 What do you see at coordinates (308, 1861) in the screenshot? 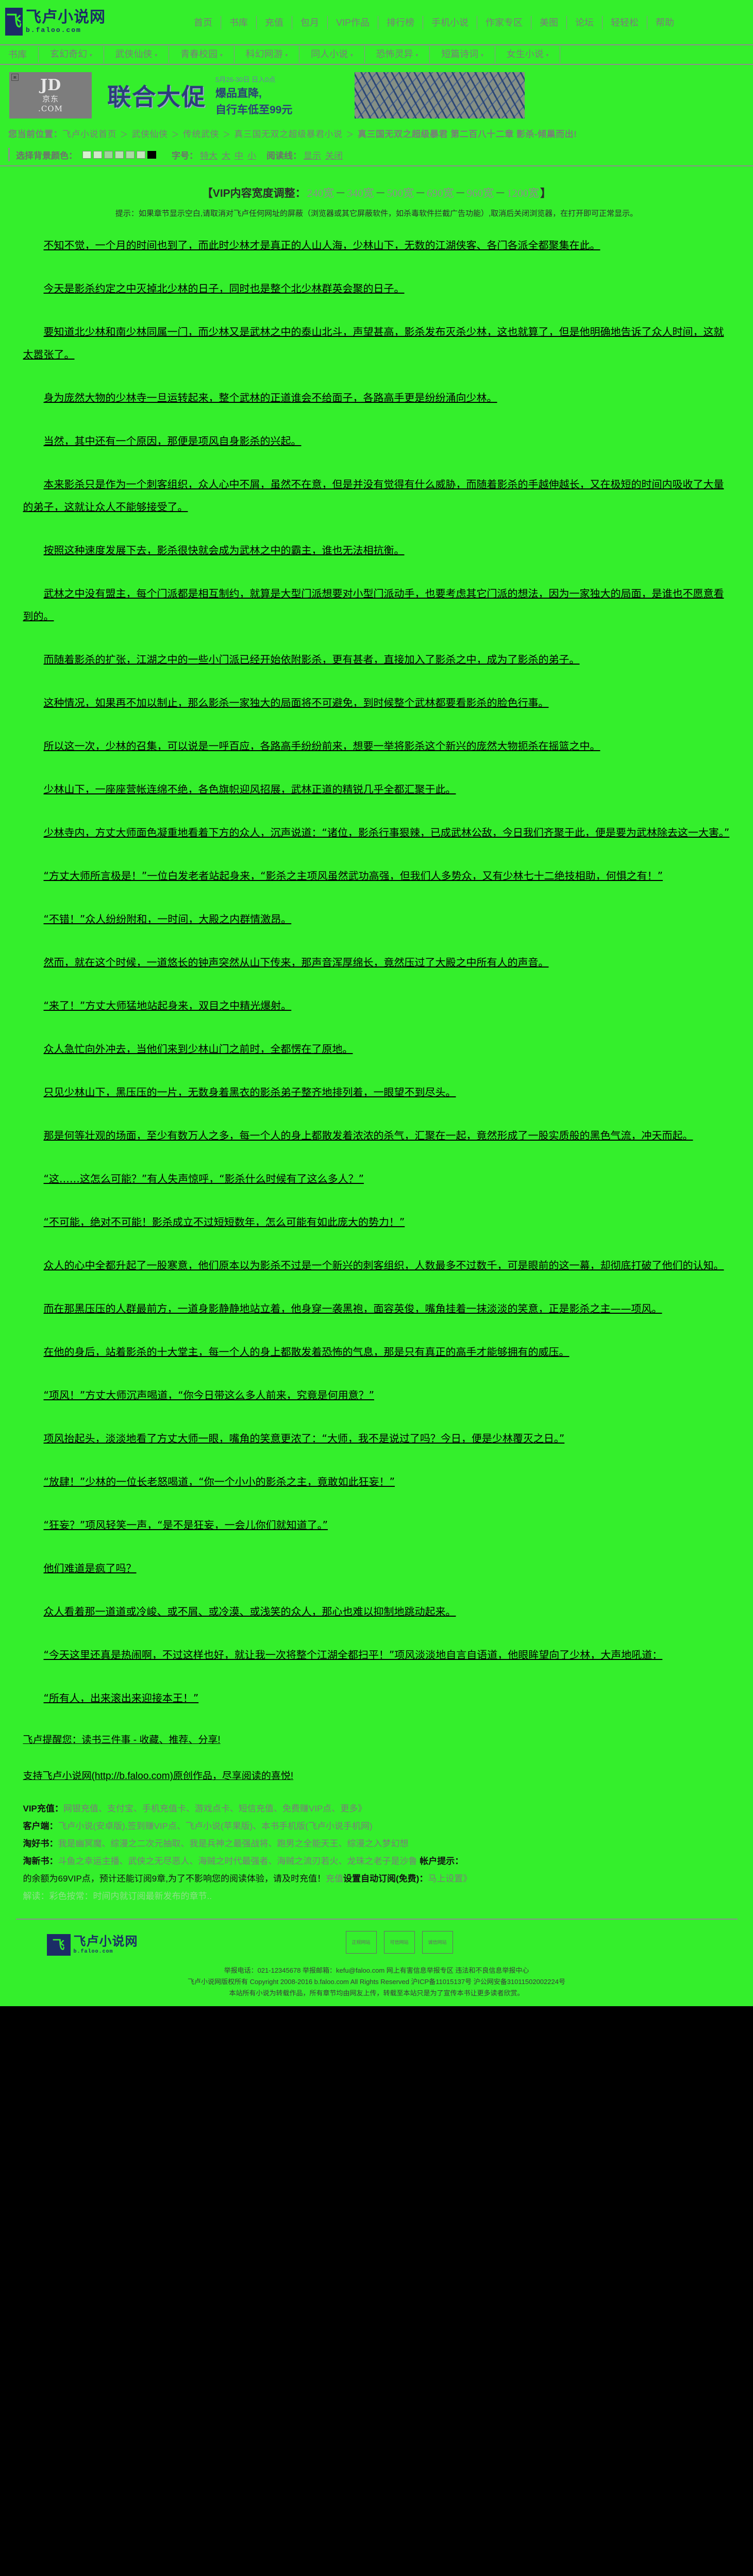
I see `new-book-link-4: 海贼之流刃若火` at bounding box center [308, 1861].